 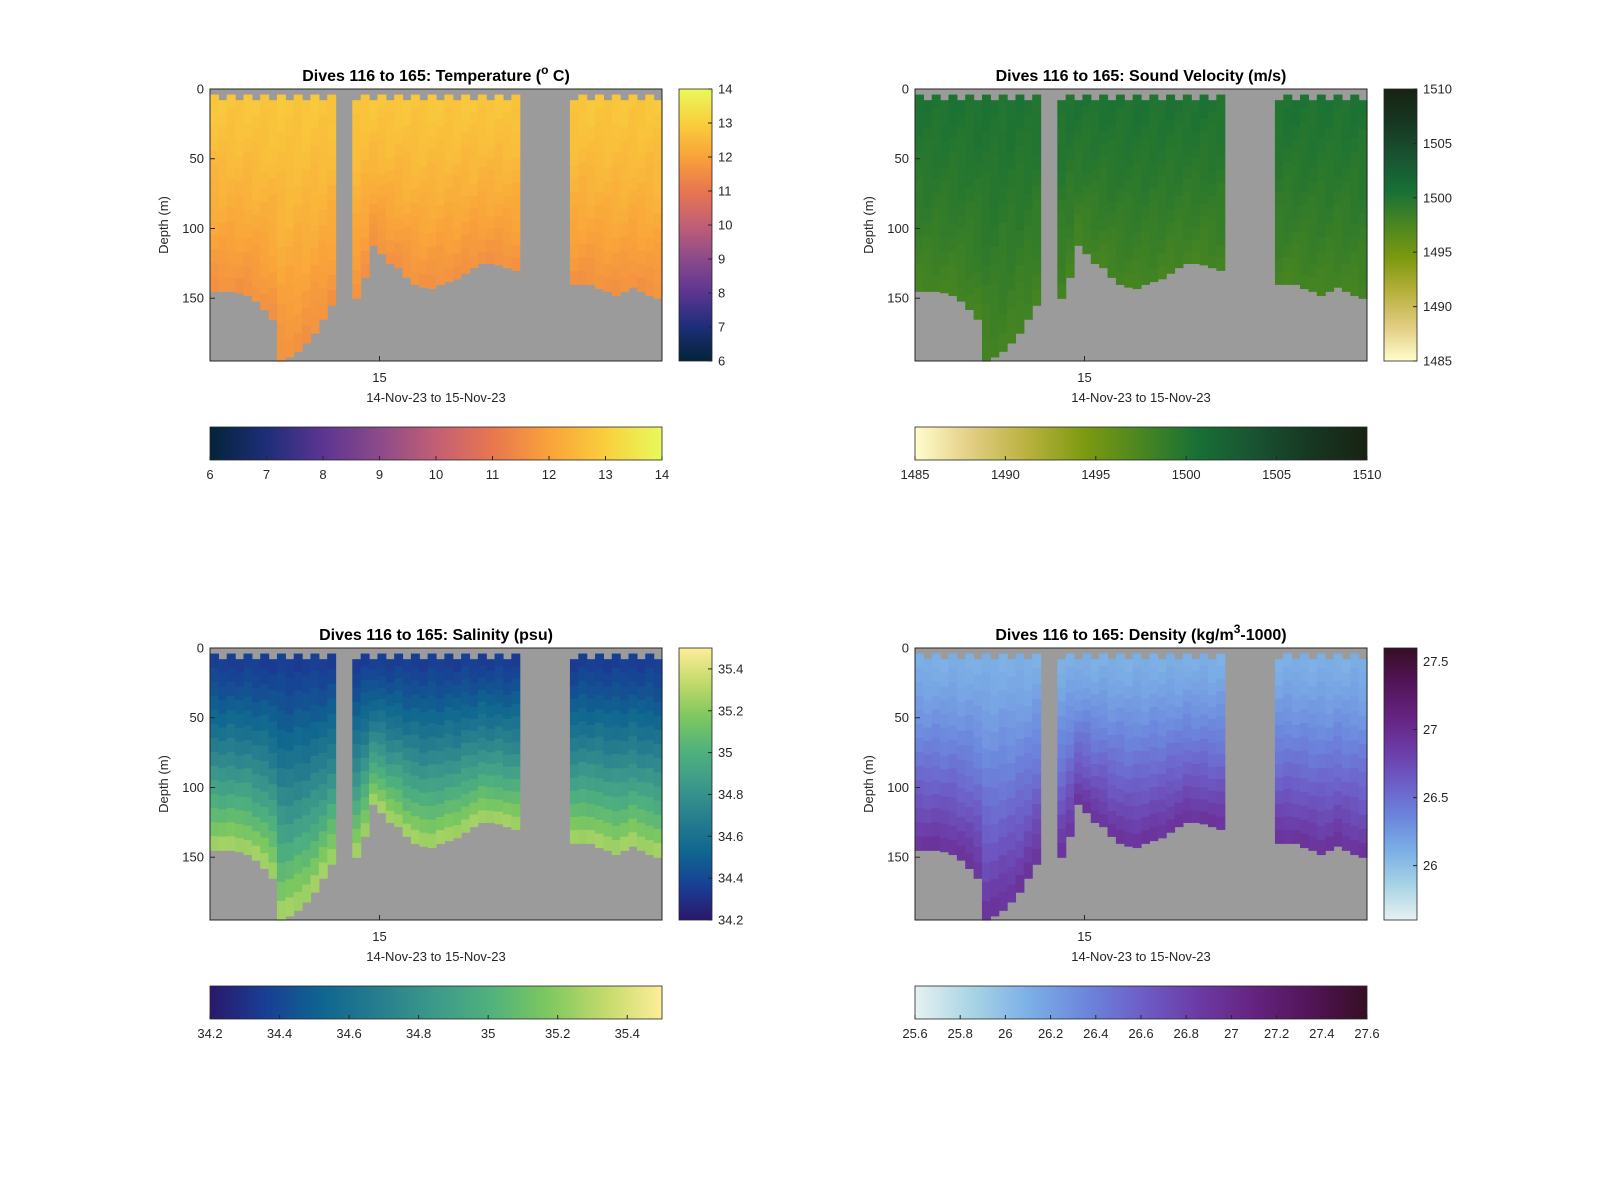 What do you see at coordinates (1366, 1033) in the screenshot?
I see `colorbar-tick-label: 27.6` at bounding box center [1366, 1033].